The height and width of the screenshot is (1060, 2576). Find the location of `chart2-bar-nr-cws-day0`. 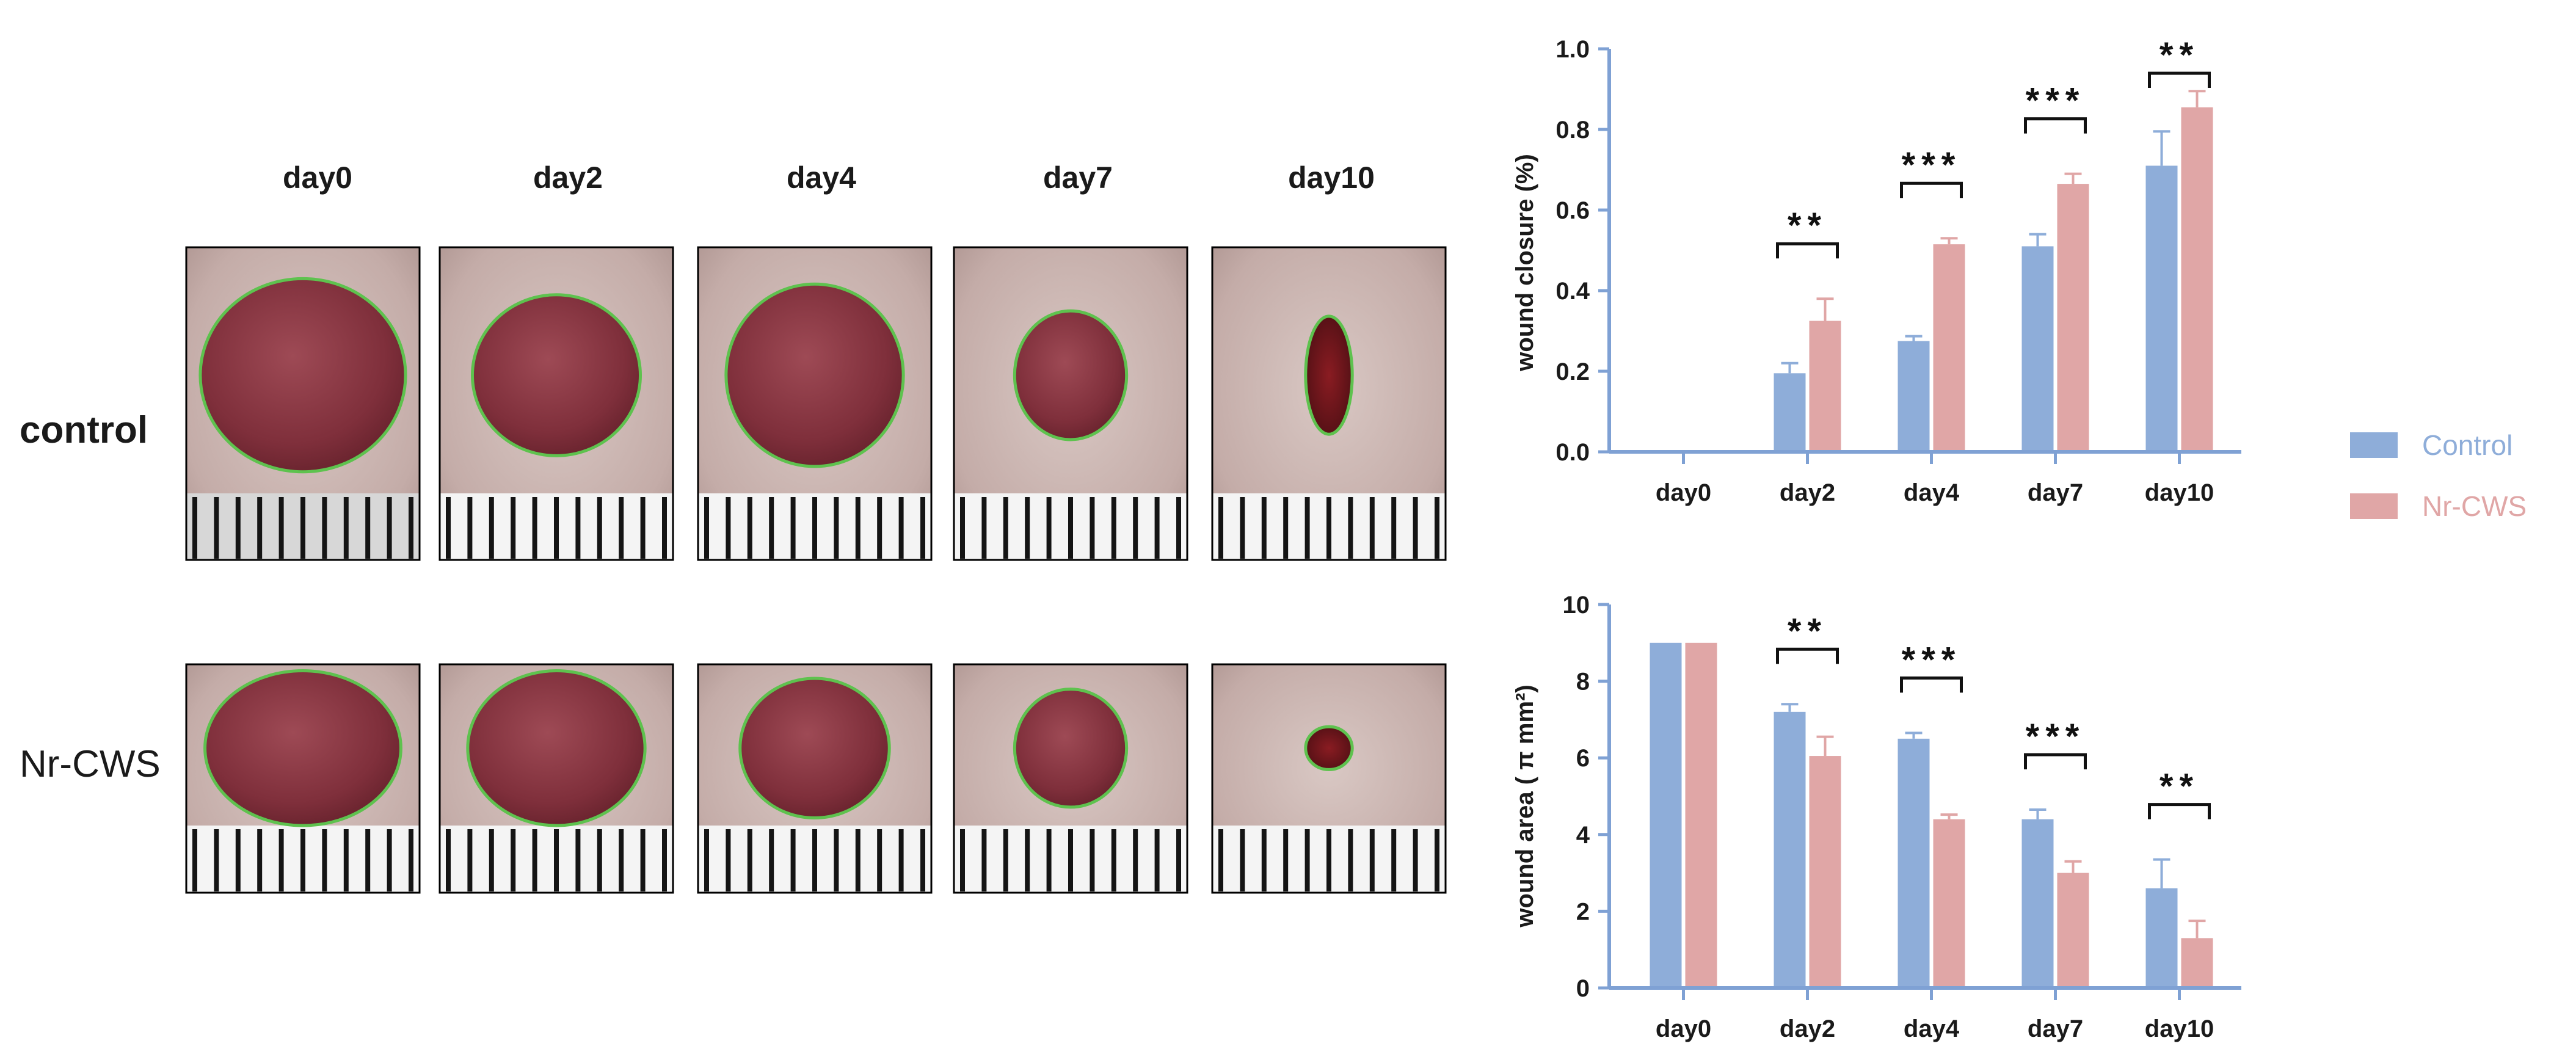

chart2-bar-nr-cws-day0 is located at coordinates (1701, 815).